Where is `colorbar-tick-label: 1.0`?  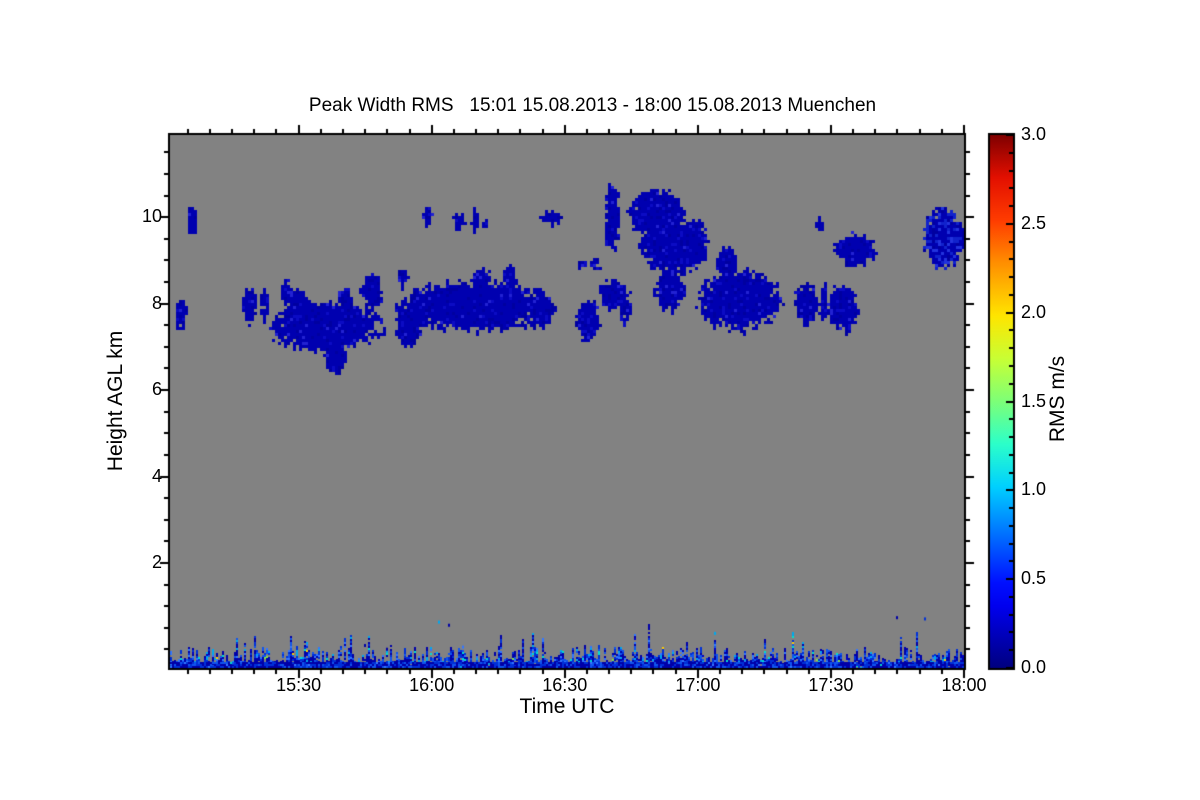 colorbar-tick-label: 1.0 is located at coordinates (1034, 489).